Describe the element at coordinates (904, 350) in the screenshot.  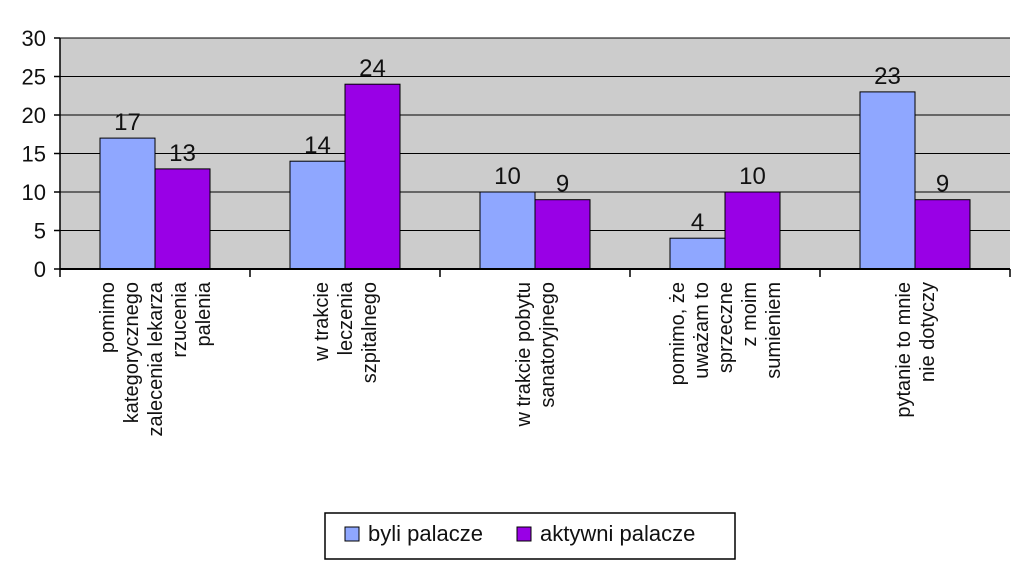
I see `category-label-line: pytanie to mnie` at that location.